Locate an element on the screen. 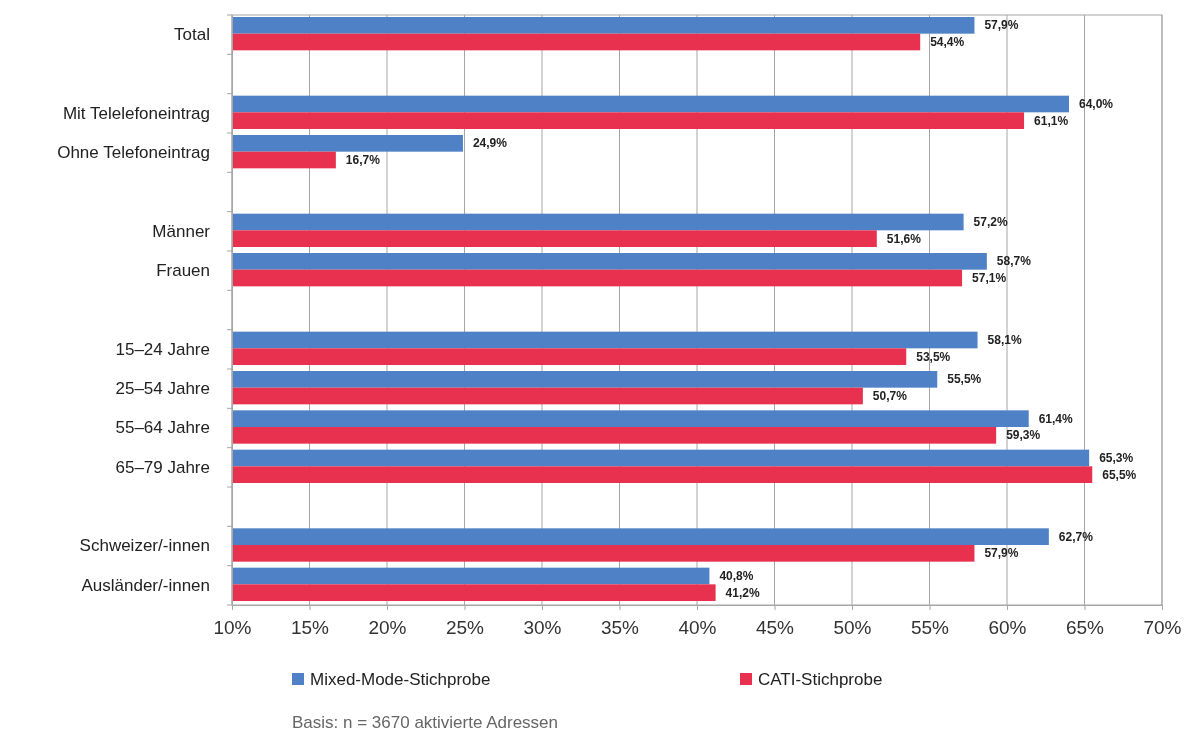 The image size is (1187, 735). data-label: 57,2% is located at coordinates (990, 222).